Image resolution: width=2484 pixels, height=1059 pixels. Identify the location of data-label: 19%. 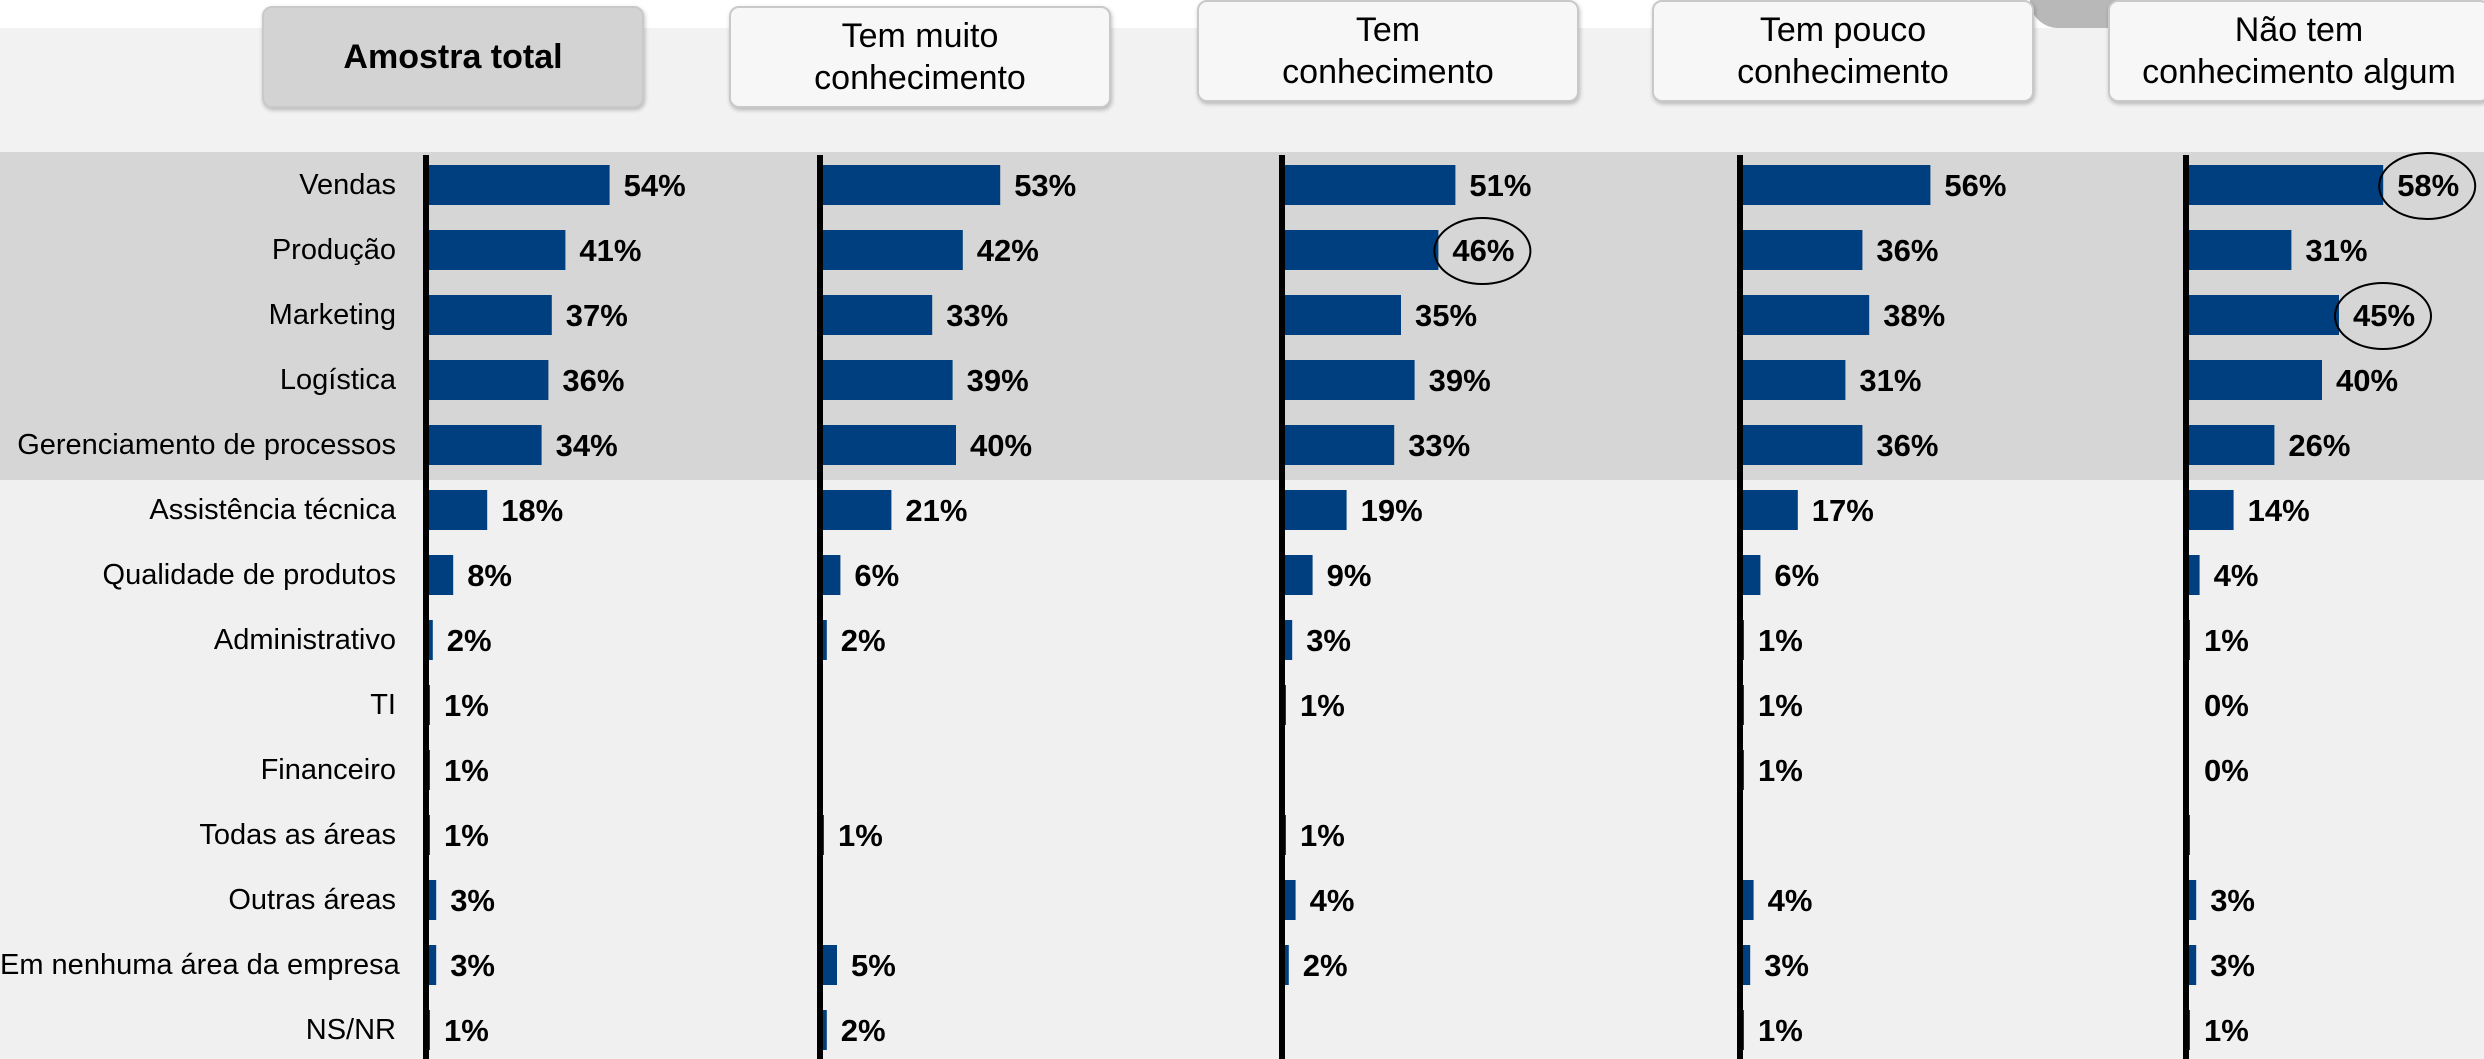
(1392, 510).